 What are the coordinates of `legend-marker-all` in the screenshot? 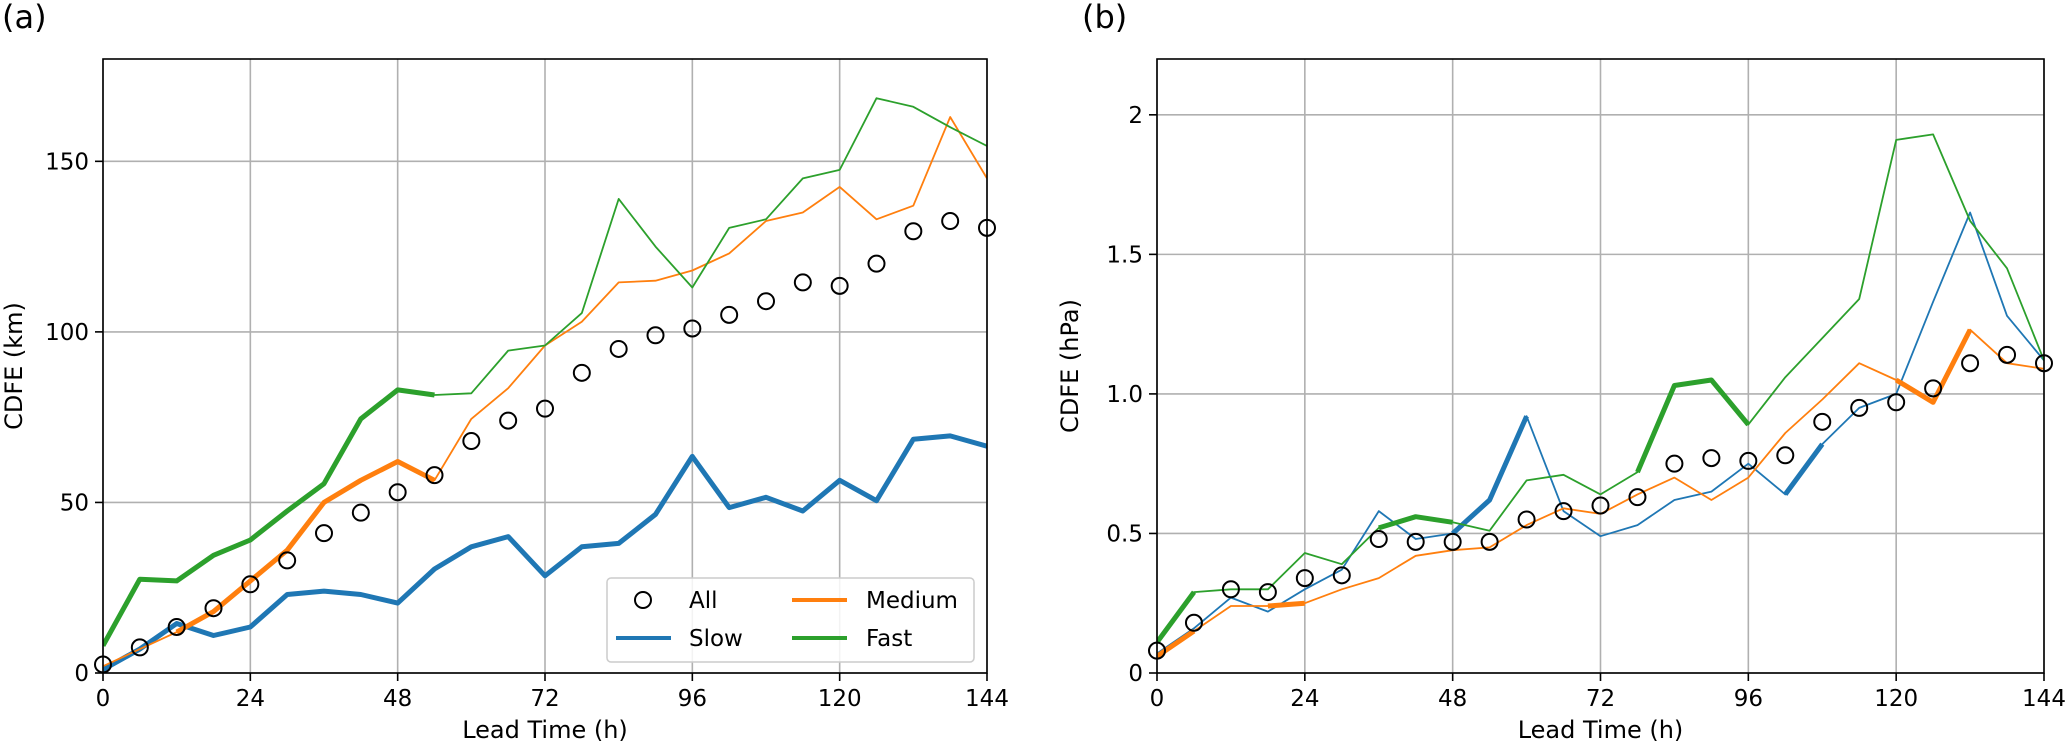 It's located at (643, 600).